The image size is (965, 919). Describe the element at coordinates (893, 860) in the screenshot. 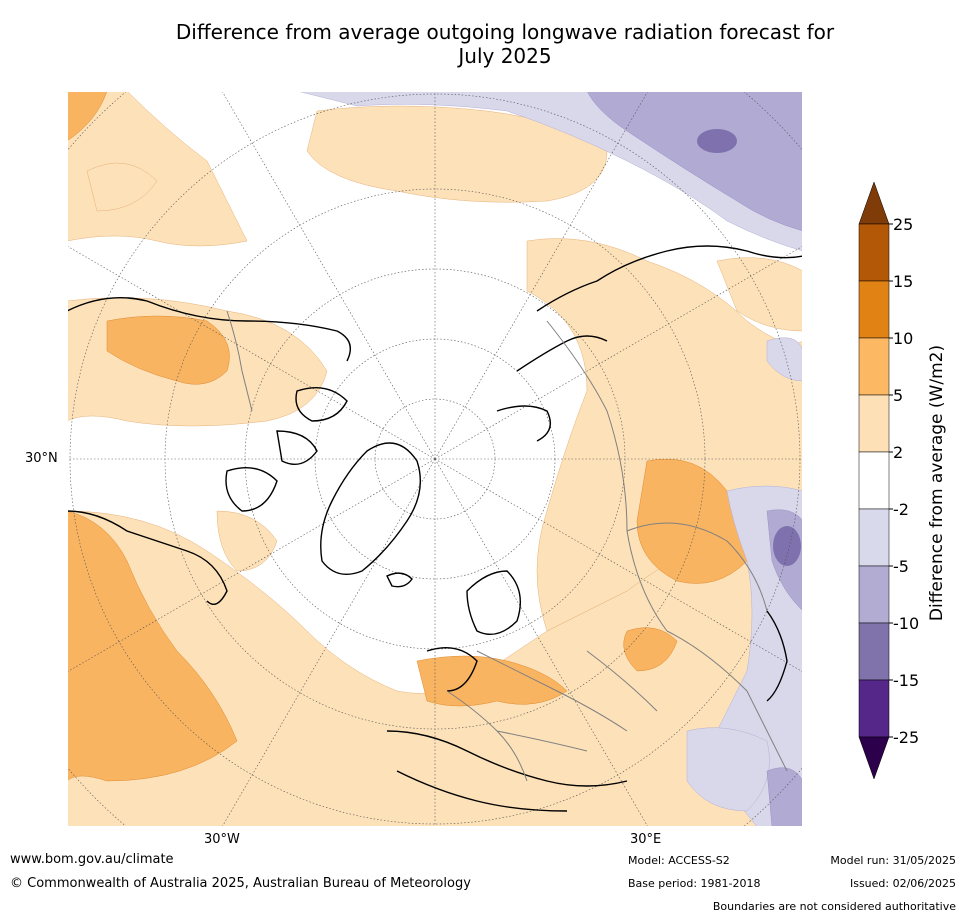

I see `footer-model-run: Model run: 31/05/2025` at that location.